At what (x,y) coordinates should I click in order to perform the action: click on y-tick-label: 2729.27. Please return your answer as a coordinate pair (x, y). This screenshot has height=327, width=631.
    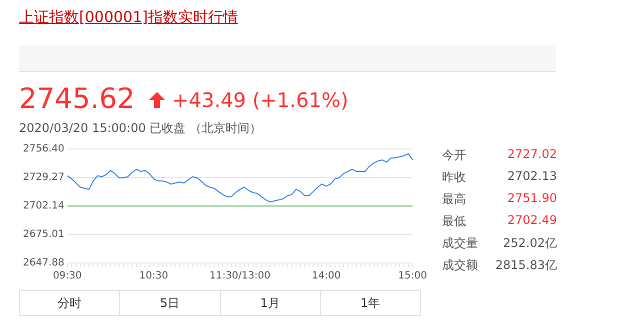
    Looking at the image, I should click on (43, 178).